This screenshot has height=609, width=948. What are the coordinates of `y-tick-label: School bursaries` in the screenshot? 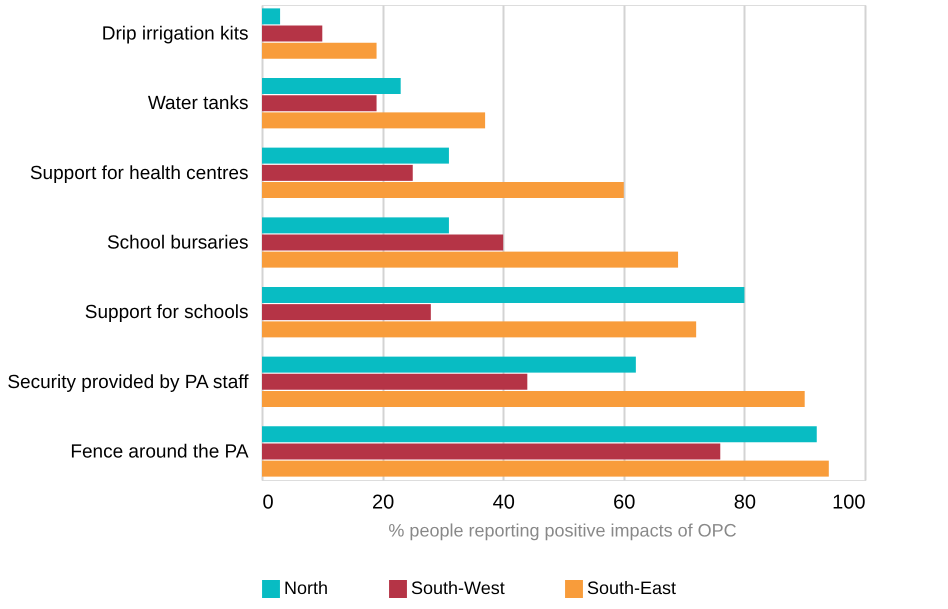 It's located at (177, 243).